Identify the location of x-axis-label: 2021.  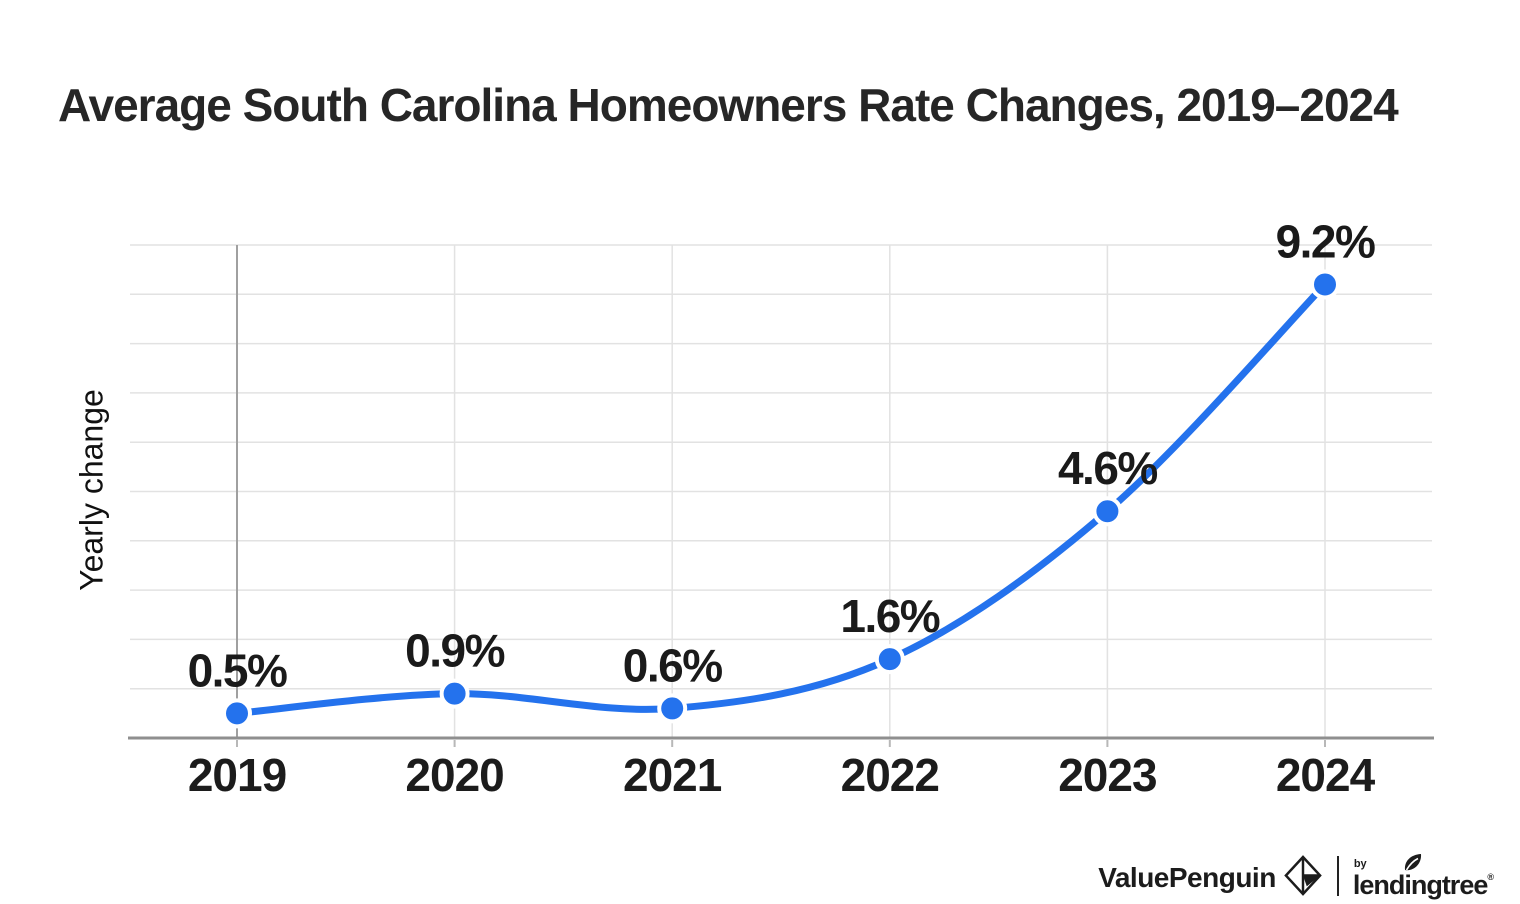
(672, 775).